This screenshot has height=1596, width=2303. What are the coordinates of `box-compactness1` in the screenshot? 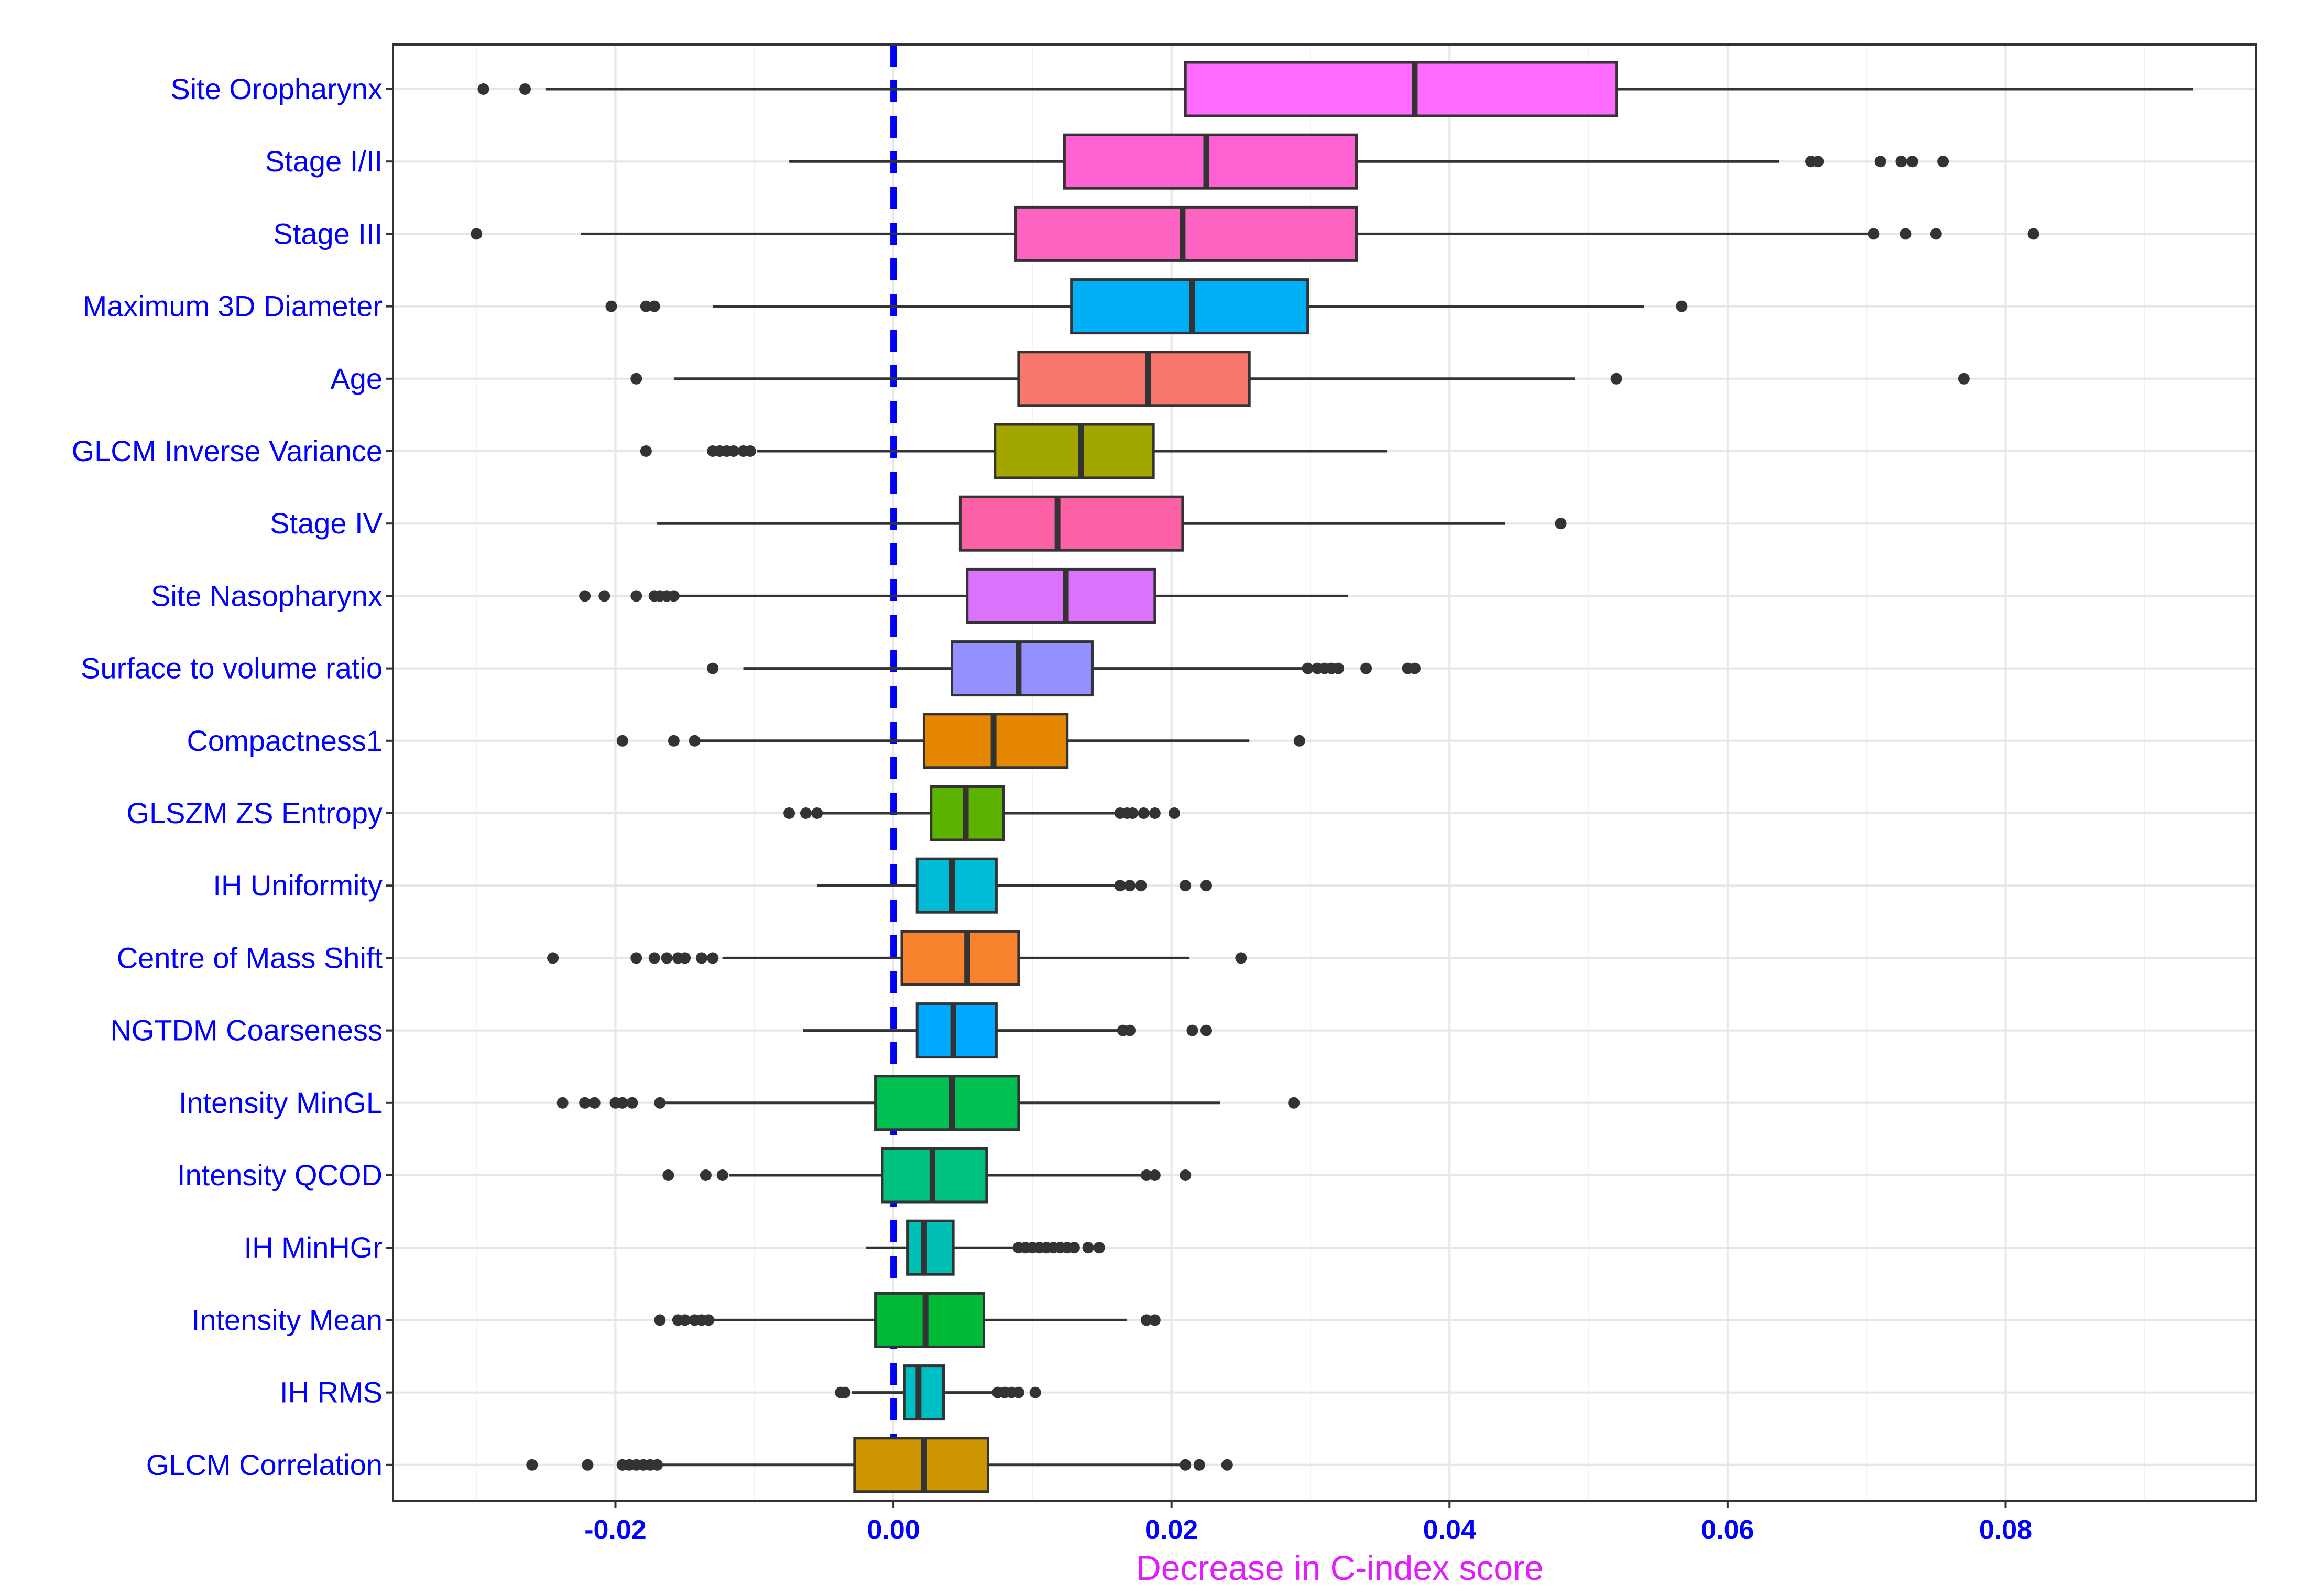 It's located at (960, 741).